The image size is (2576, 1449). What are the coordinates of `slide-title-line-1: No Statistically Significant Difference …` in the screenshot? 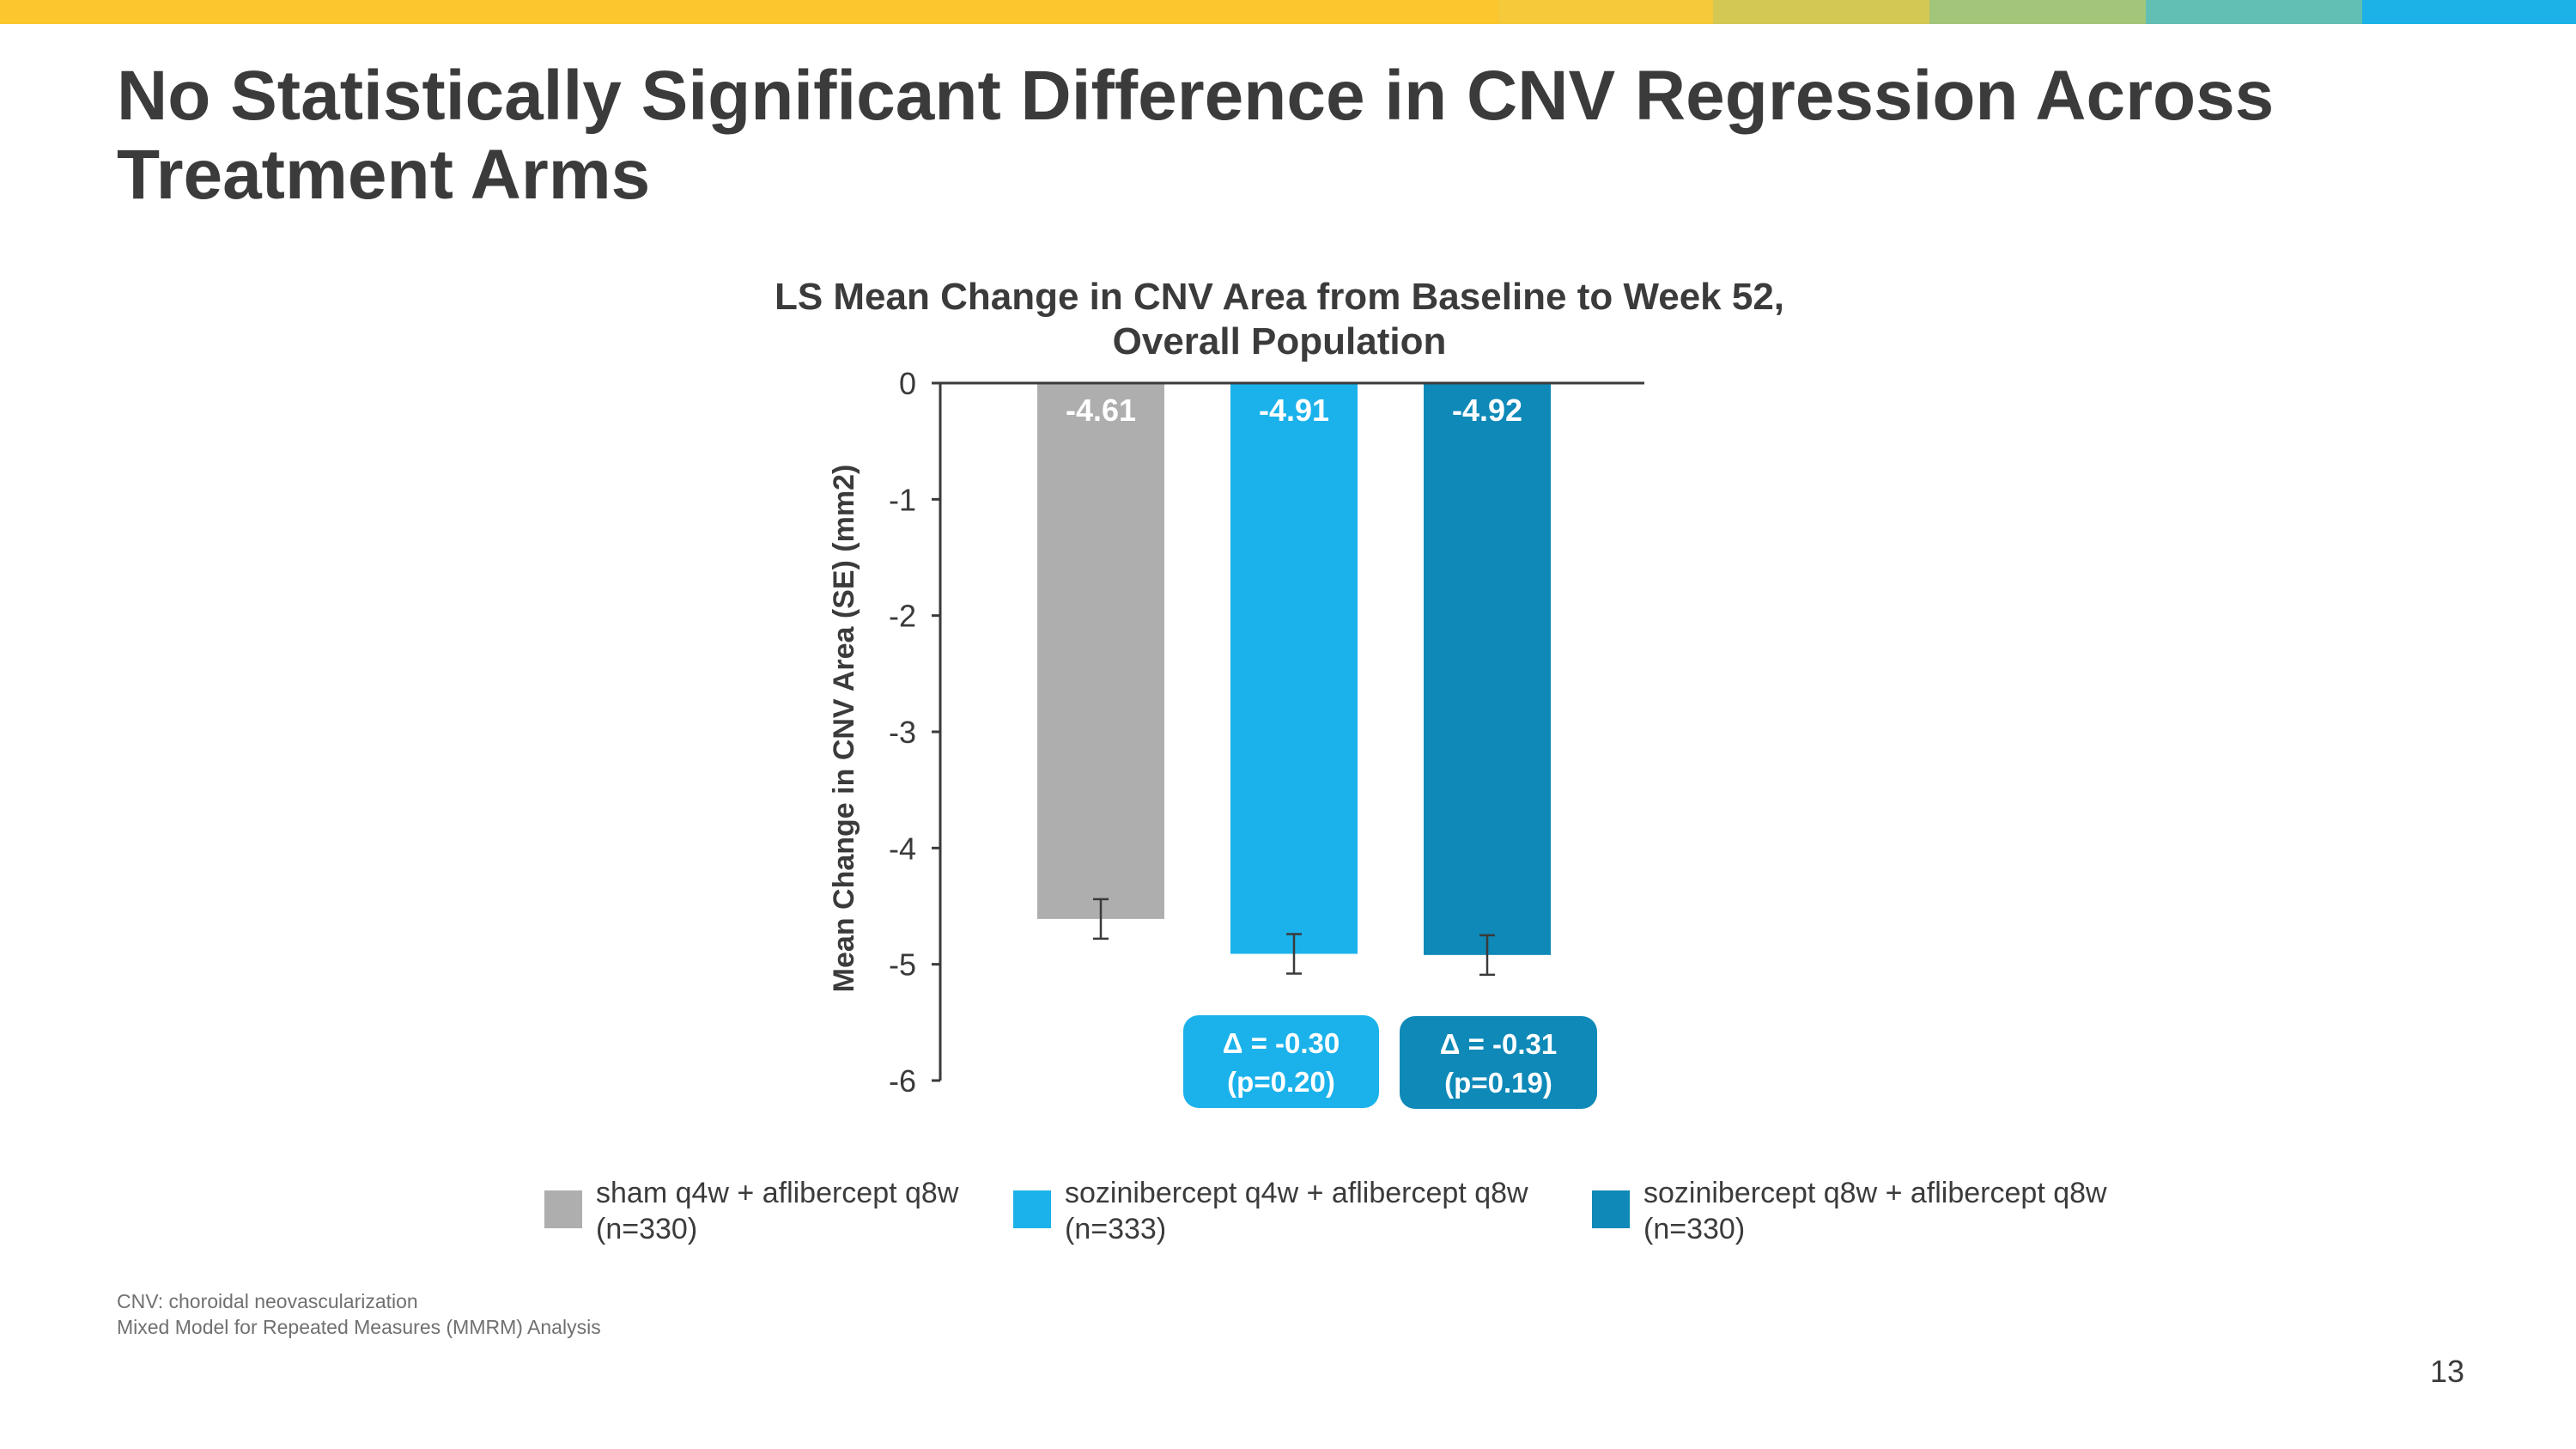 It's located at (1196, 96).